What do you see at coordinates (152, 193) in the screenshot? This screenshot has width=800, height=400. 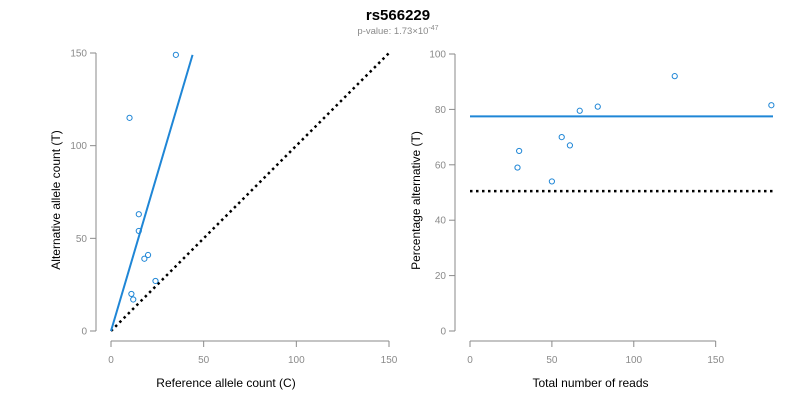 I see `fit-line` at bounding box center [152, 193].